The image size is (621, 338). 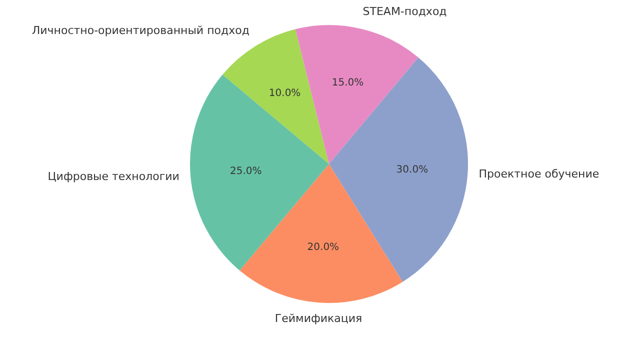 What do you see at coordinates (323, 247) in the screenshot?
I see `data-label: 20.0%` at bounding box center [323, 247].